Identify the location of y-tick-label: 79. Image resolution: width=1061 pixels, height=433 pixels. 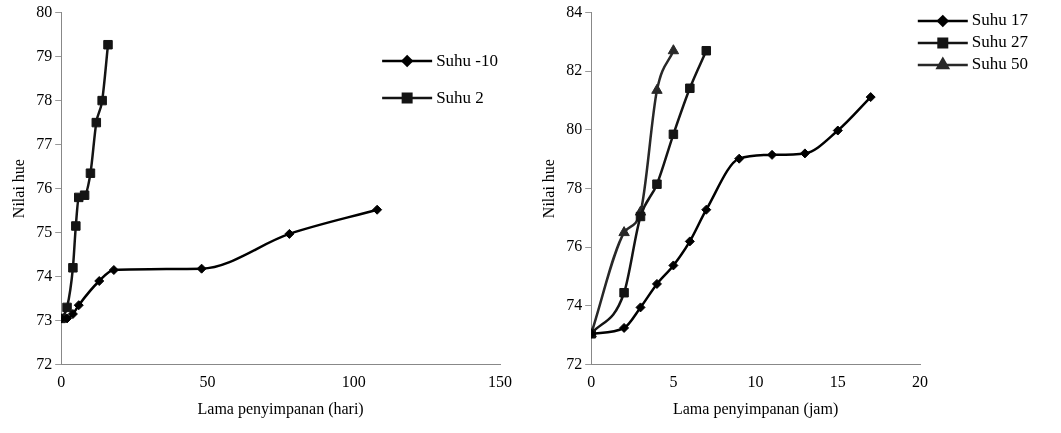
(44, 55).